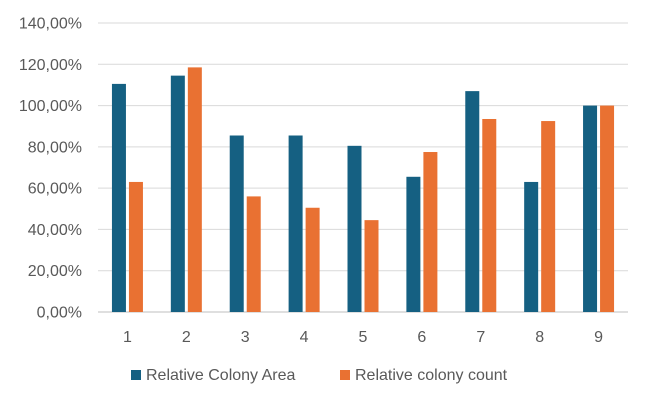 The image size is (649, 411). Describe the element at coordinates (431, 375) in the screenshot. I see `legend-label: Relative colony count` at that location.